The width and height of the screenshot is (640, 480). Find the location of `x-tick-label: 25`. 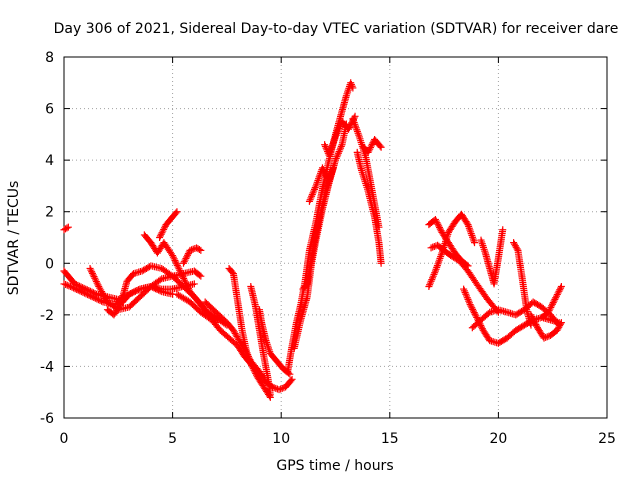

x-tick-label: 25 is located at coordinates (607, 439).